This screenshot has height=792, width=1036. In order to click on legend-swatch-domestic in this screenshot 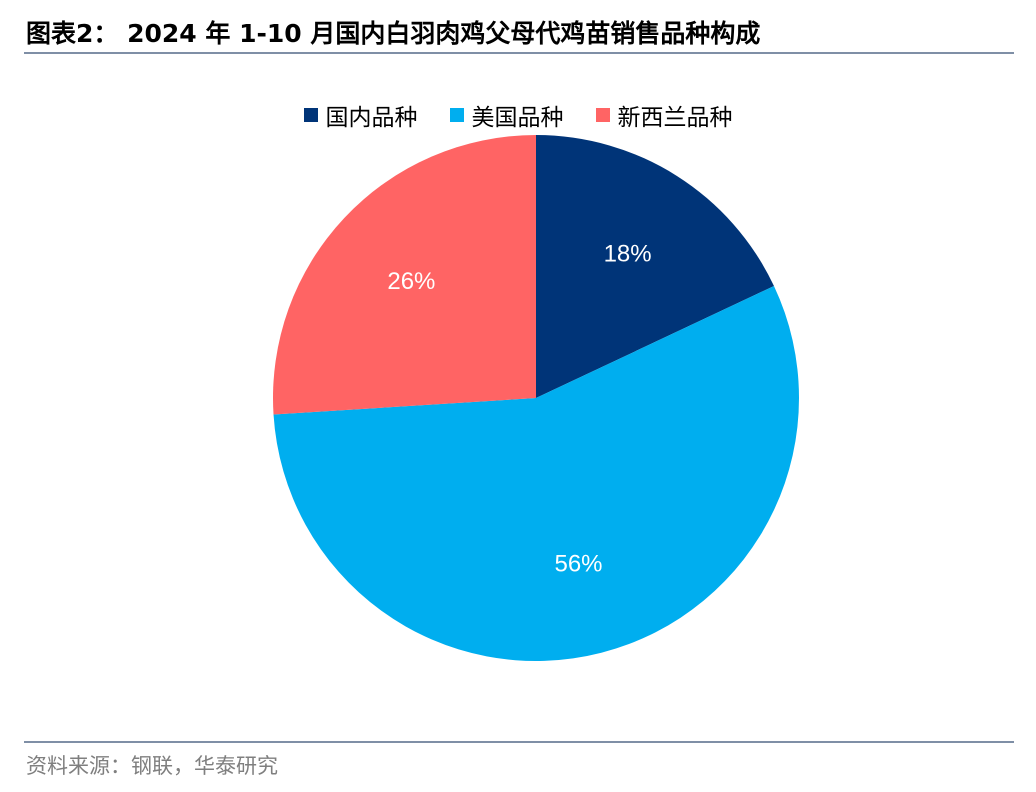, I will do `click(310, 115)`.